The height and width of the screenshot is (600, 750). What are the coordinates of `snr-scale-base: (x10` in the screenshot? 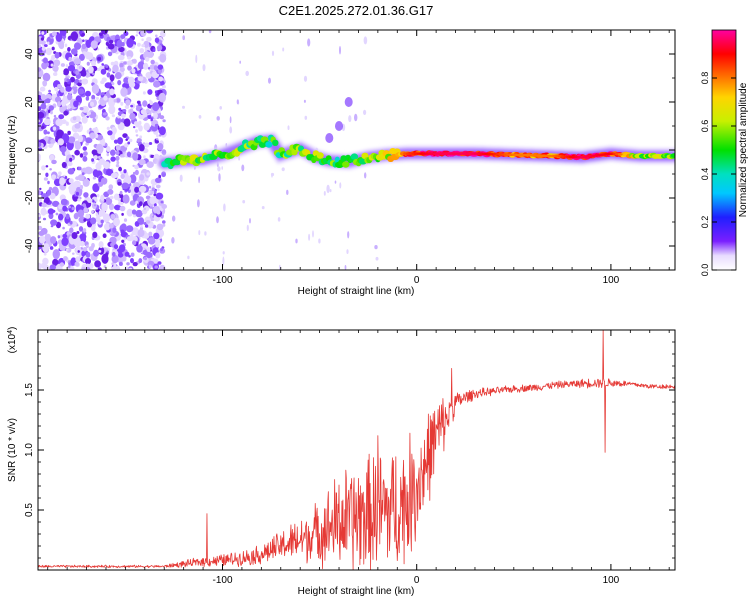 It's located at (12, 343).